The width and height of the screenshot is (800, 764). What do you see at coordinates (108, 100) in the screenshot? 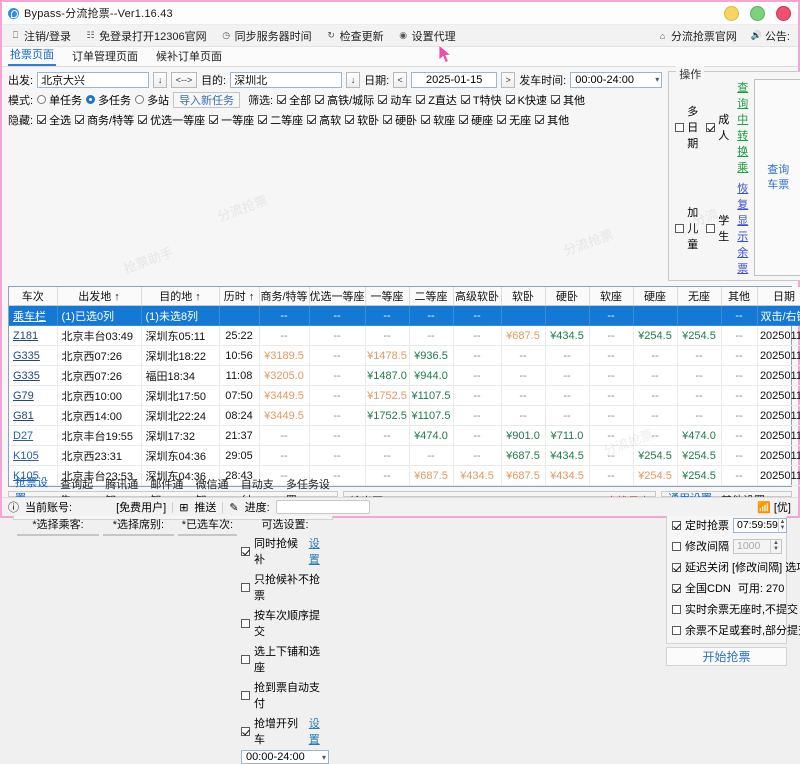
I see `mode-multi-task: 多任务` at bounding box center [108, 100].